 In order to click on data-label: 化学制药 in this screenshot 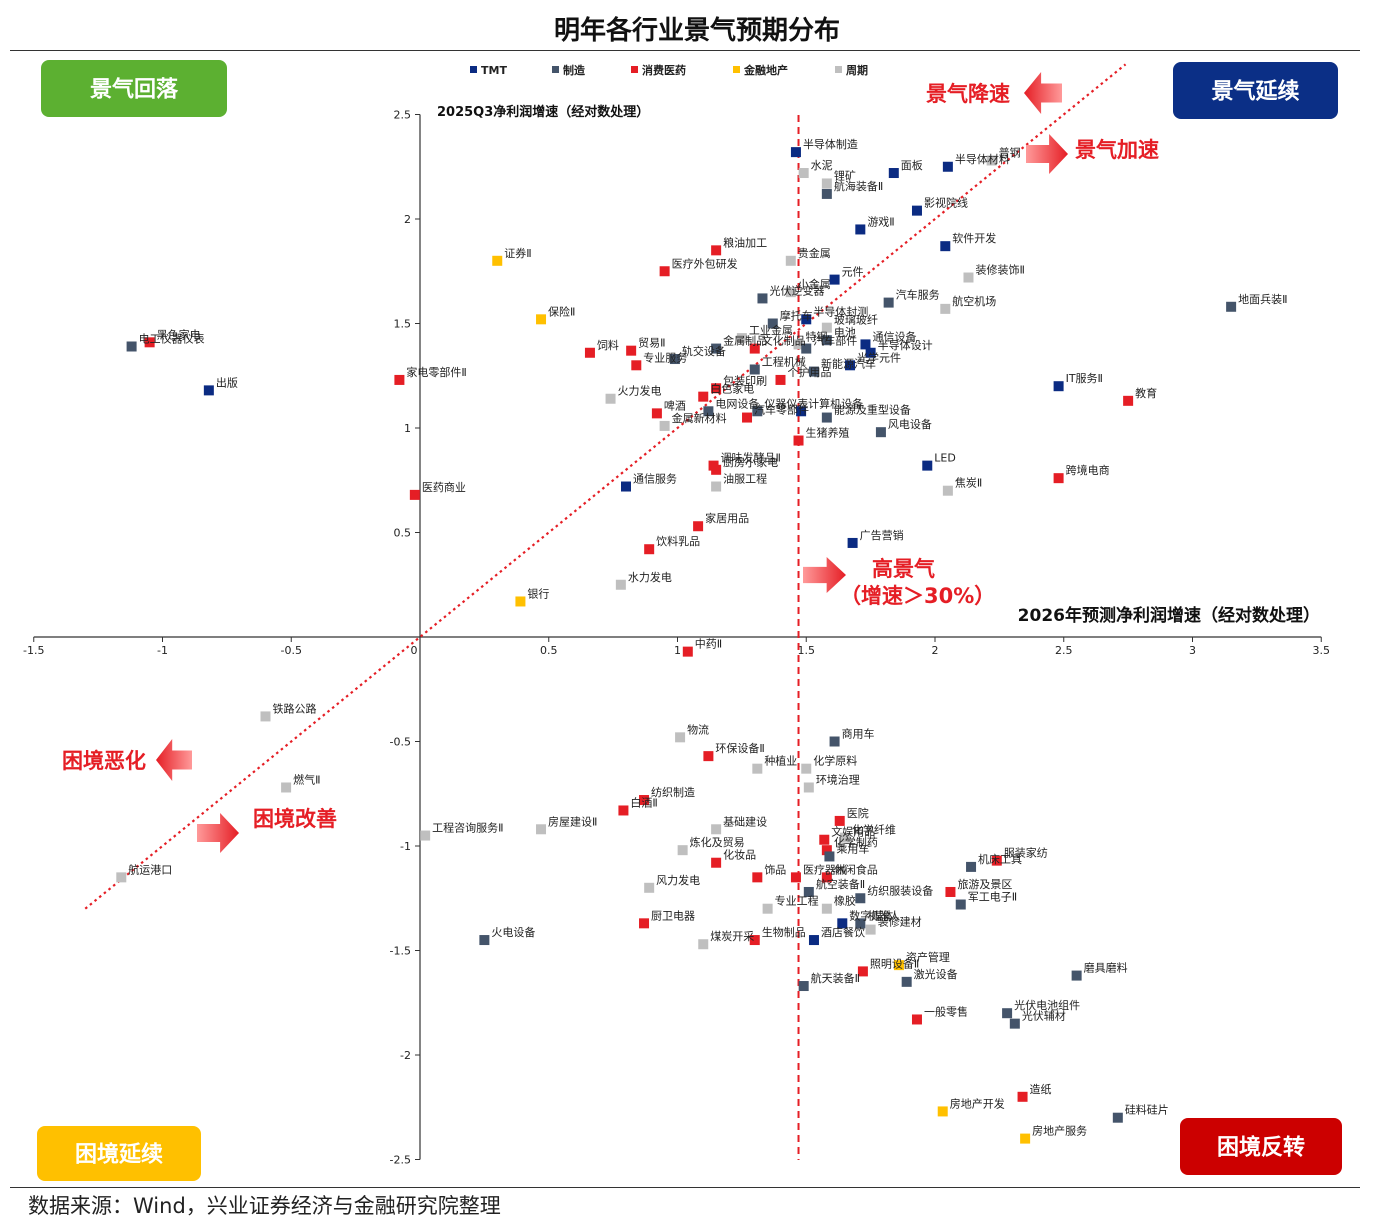, I will do `click(856, 842)`.